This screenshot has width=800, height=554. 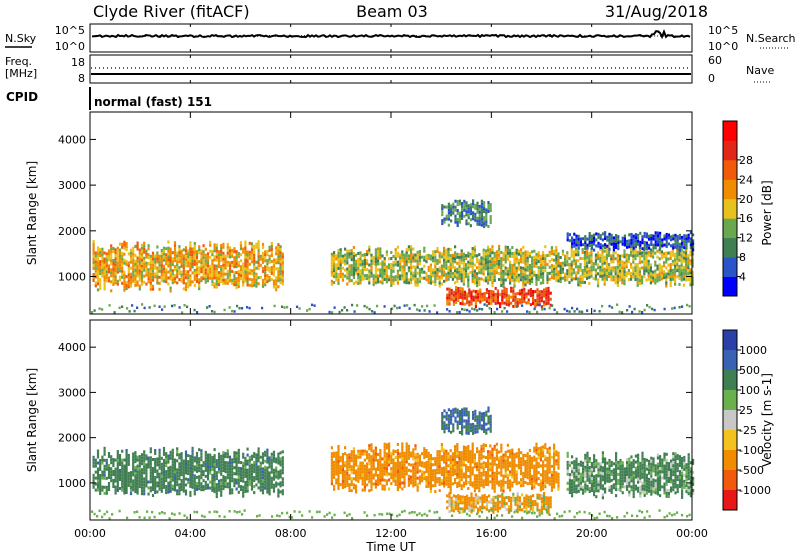 What do you see at coordinates (400, 38) in the screenshot?
I see `nsky-panel: N.Sky 10^5 10^0 10^5 10^0 N.Search` at bounding box center [400, 38].